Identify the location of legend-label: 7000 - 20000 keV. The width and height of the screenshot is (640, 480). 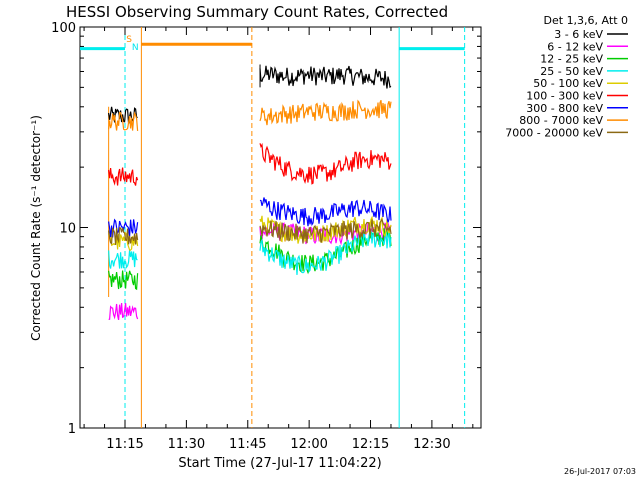
(554, 132).